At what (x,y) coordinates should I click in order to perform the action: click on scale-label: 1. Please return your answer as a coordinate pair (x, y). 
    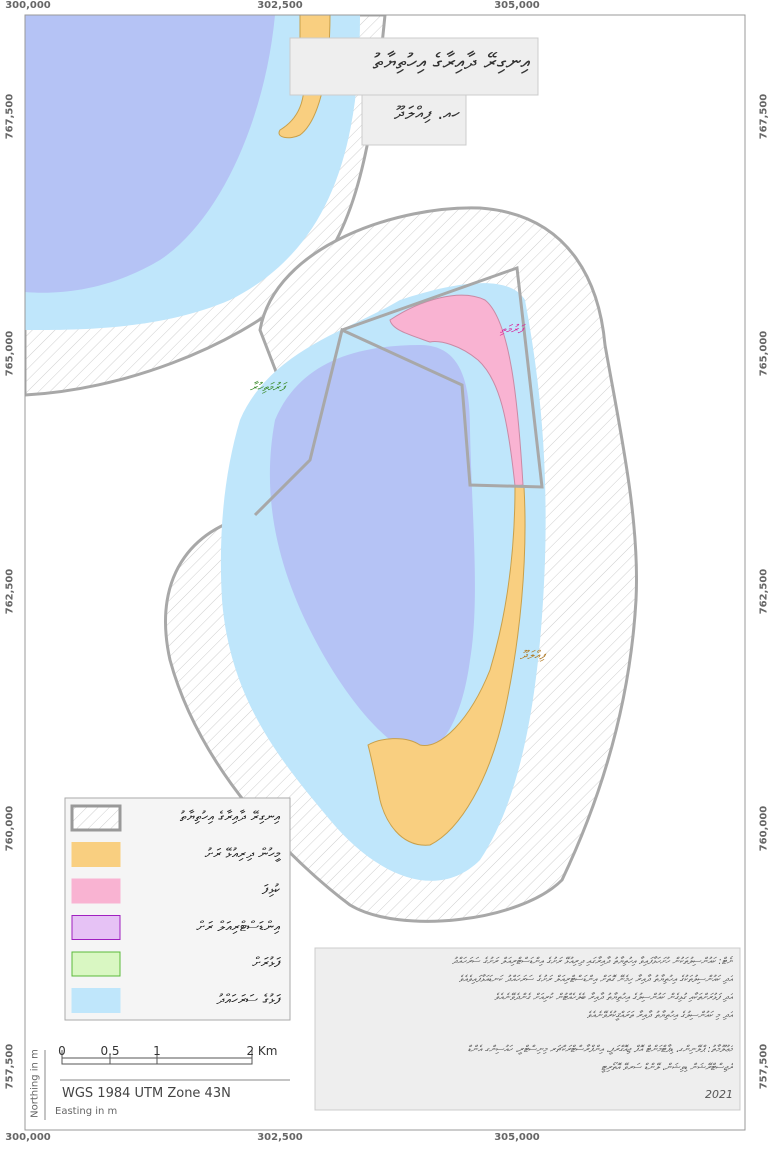
    Looking at the image, I should click on (157, 1051).